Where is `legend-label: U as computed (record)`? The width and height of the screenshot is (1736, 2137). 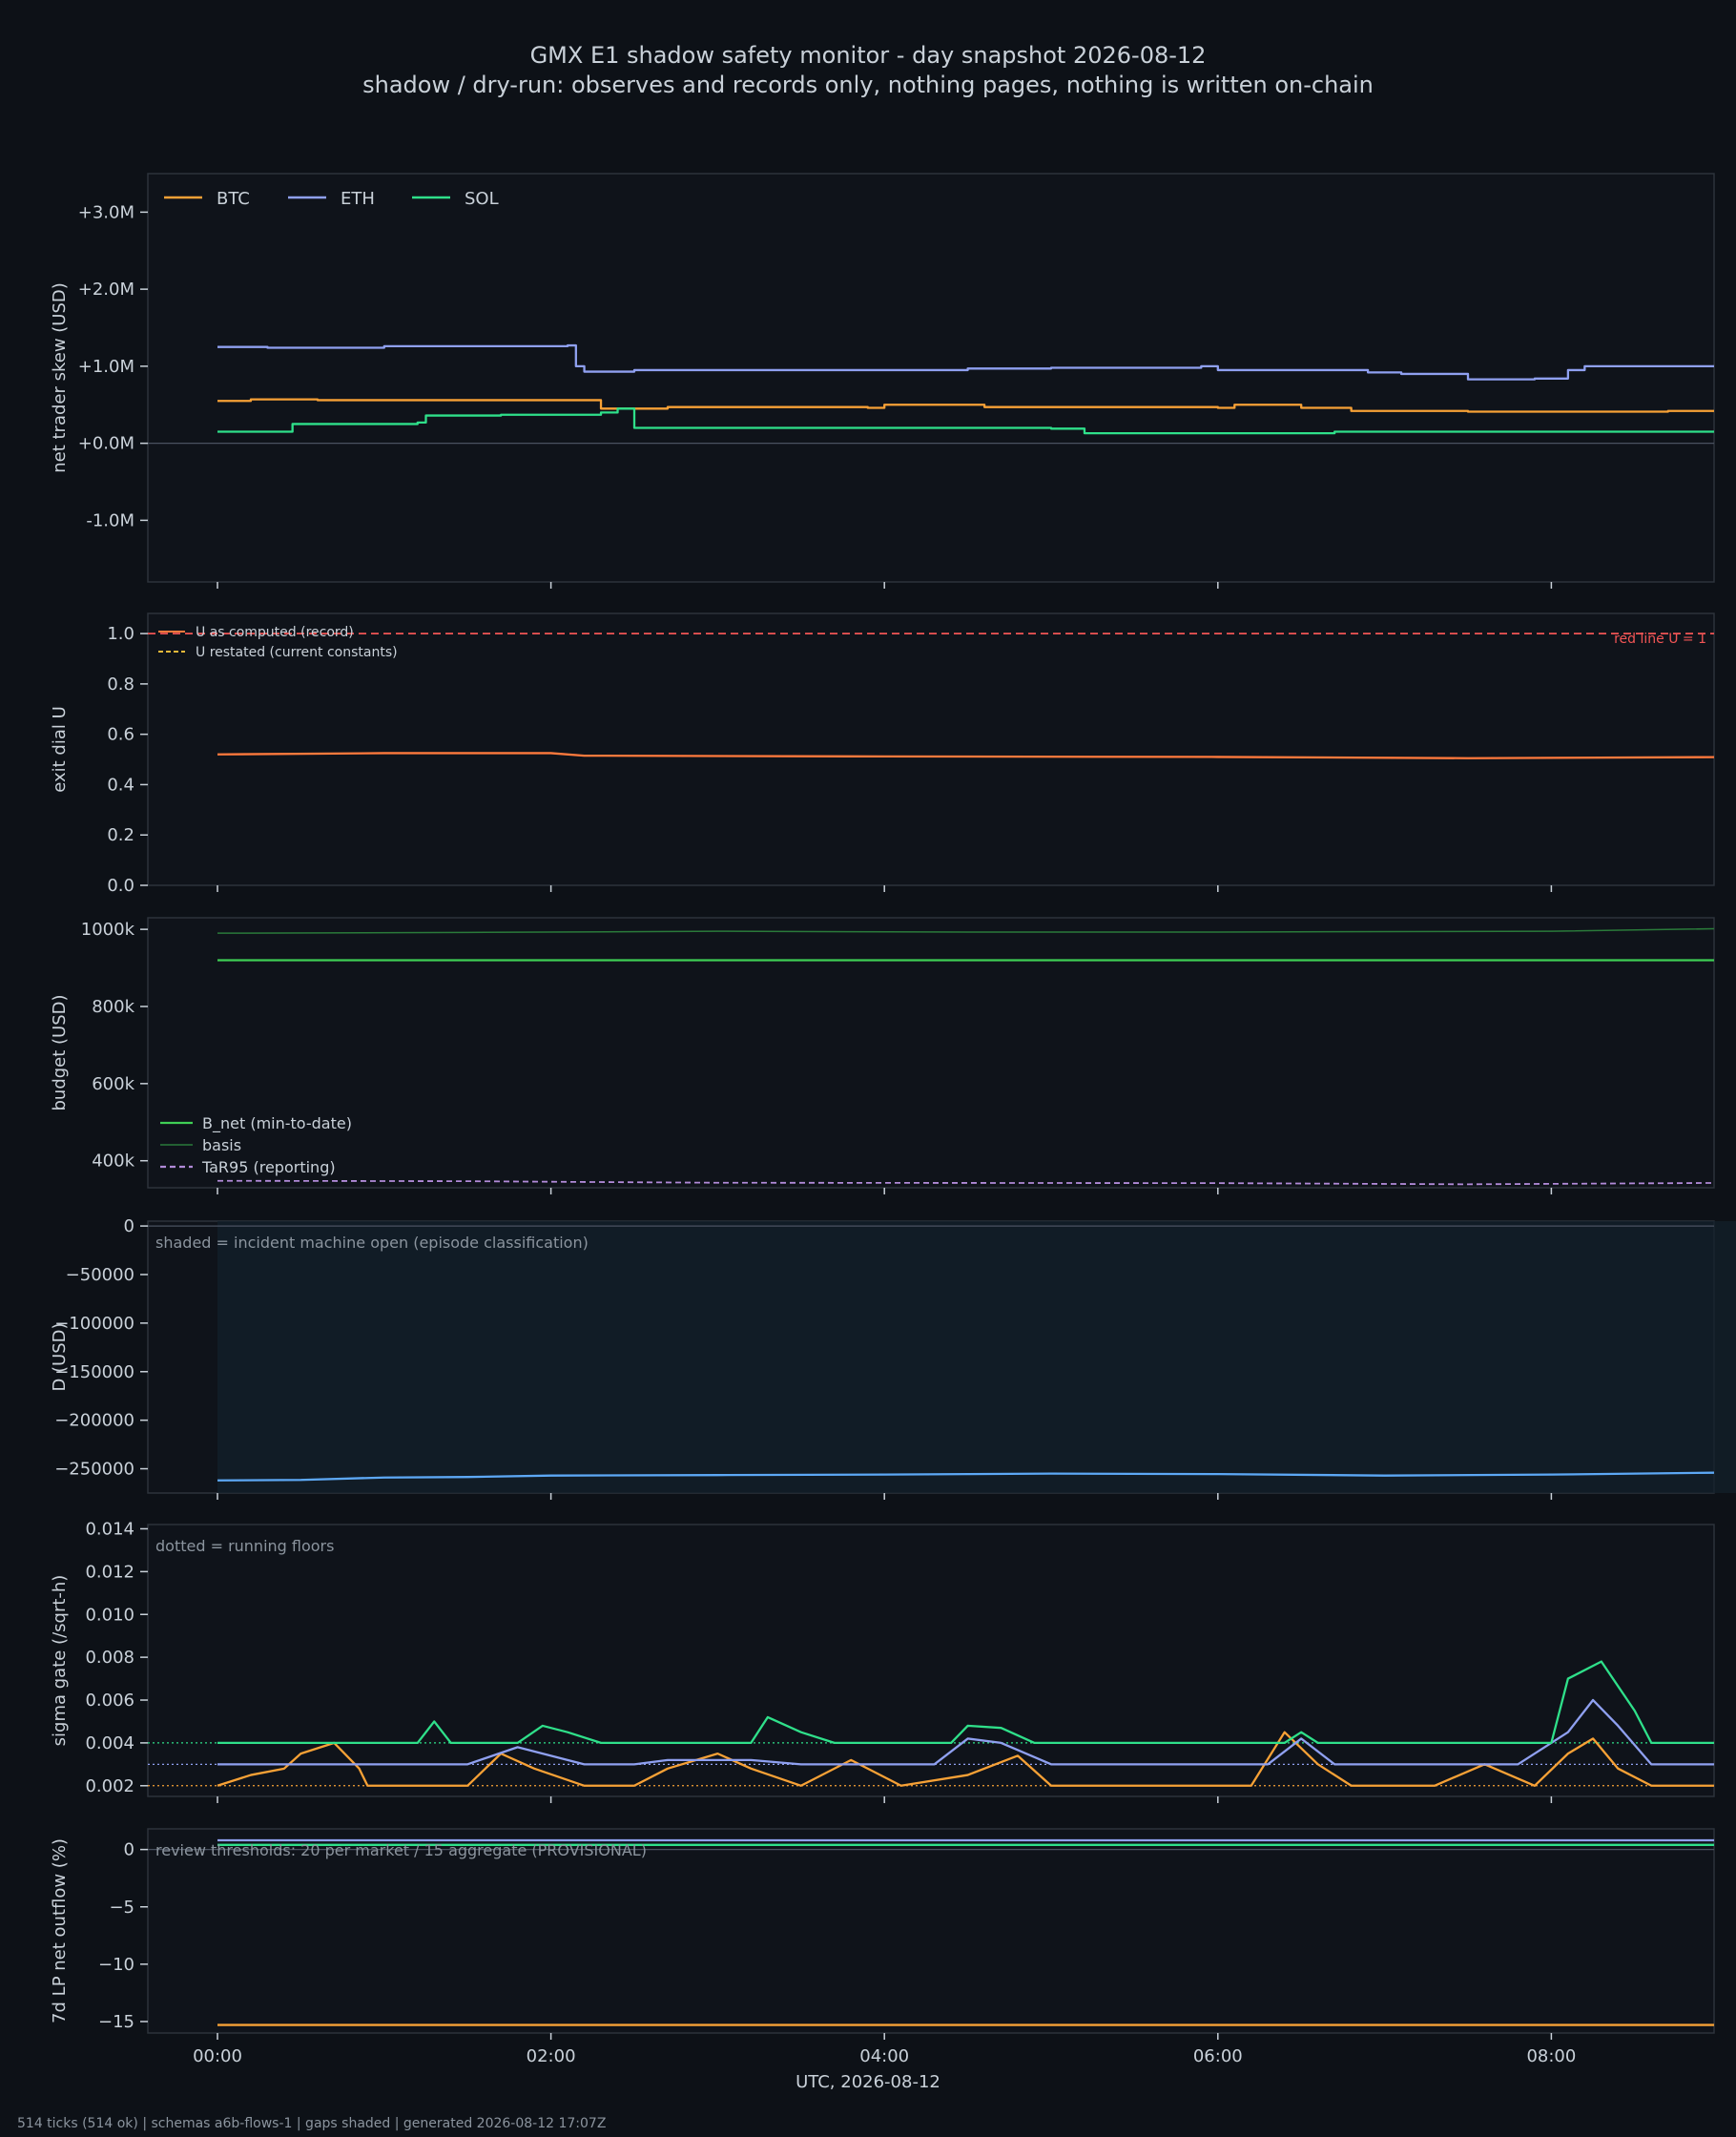
legend-label: U as computed (record) is located at coordinates (275, 632).